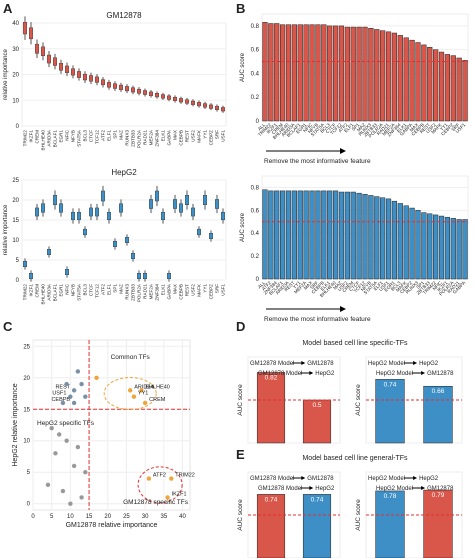 The height and width of the screenshot is (558, 474). What do you see at coordinates (157, 292) in the screenshot?
I see `x-tick-label: ZNF384` at bounding box center [157, 292].